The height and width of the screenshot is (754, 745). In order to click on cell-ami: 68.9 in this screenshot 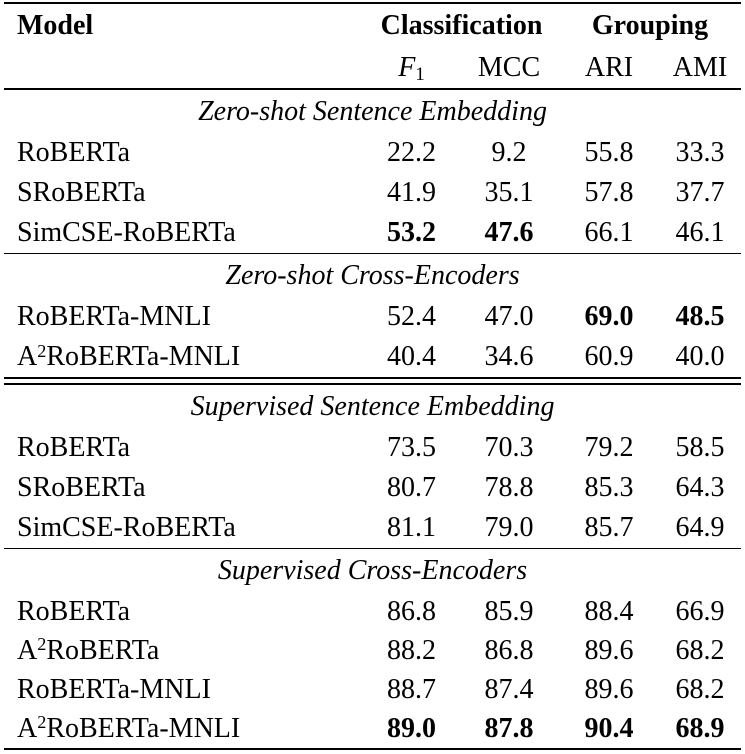, I will do `click(700, 729)`.